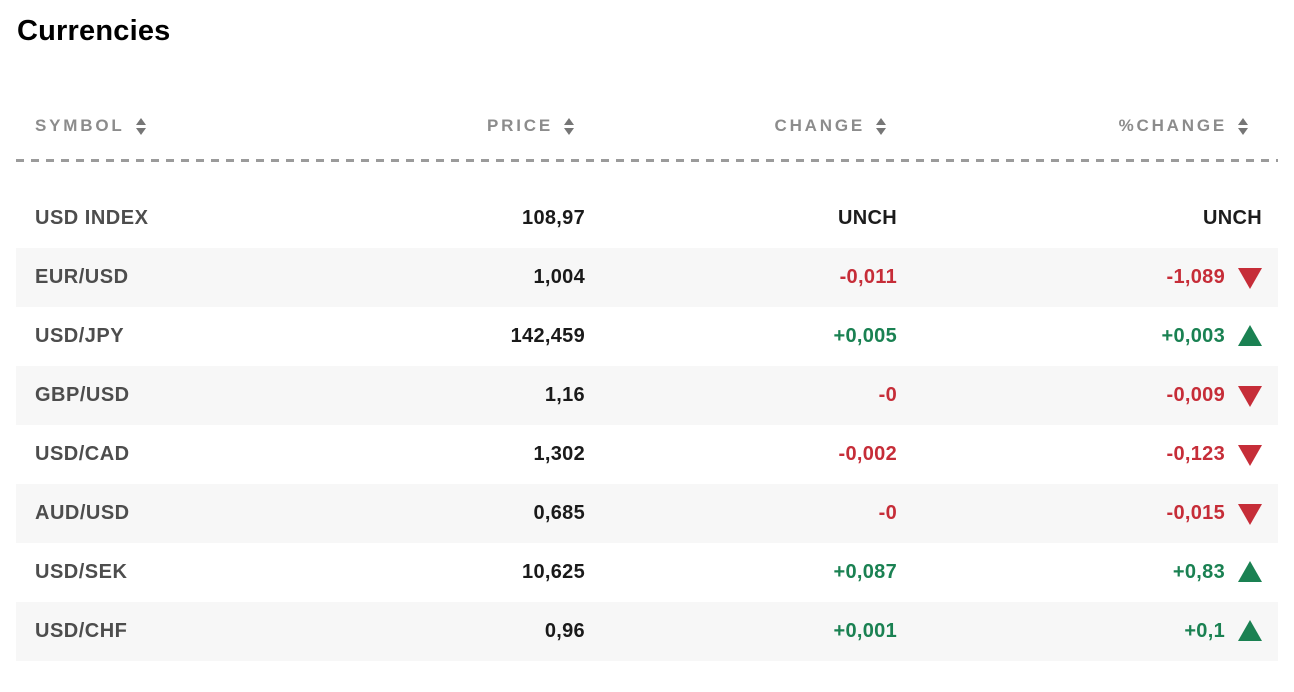  I want to click on table-row: GBP/USD 1,16 -0 -0,009, so click(647, 395).